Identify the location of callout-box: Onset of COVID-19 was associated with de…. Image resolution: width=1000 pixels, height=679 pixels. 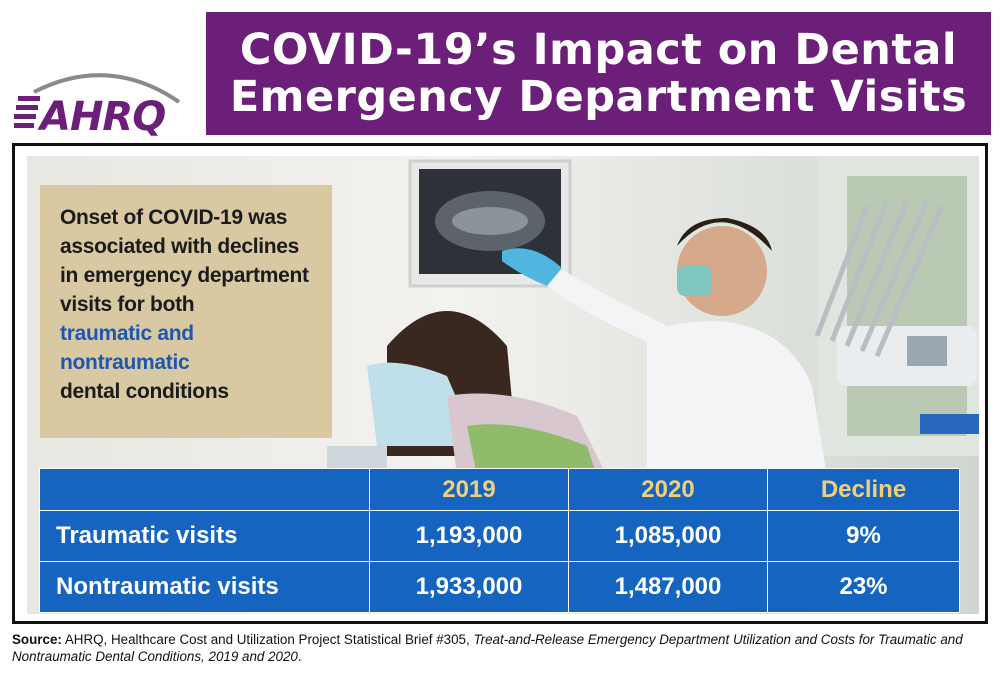
(186, 311).